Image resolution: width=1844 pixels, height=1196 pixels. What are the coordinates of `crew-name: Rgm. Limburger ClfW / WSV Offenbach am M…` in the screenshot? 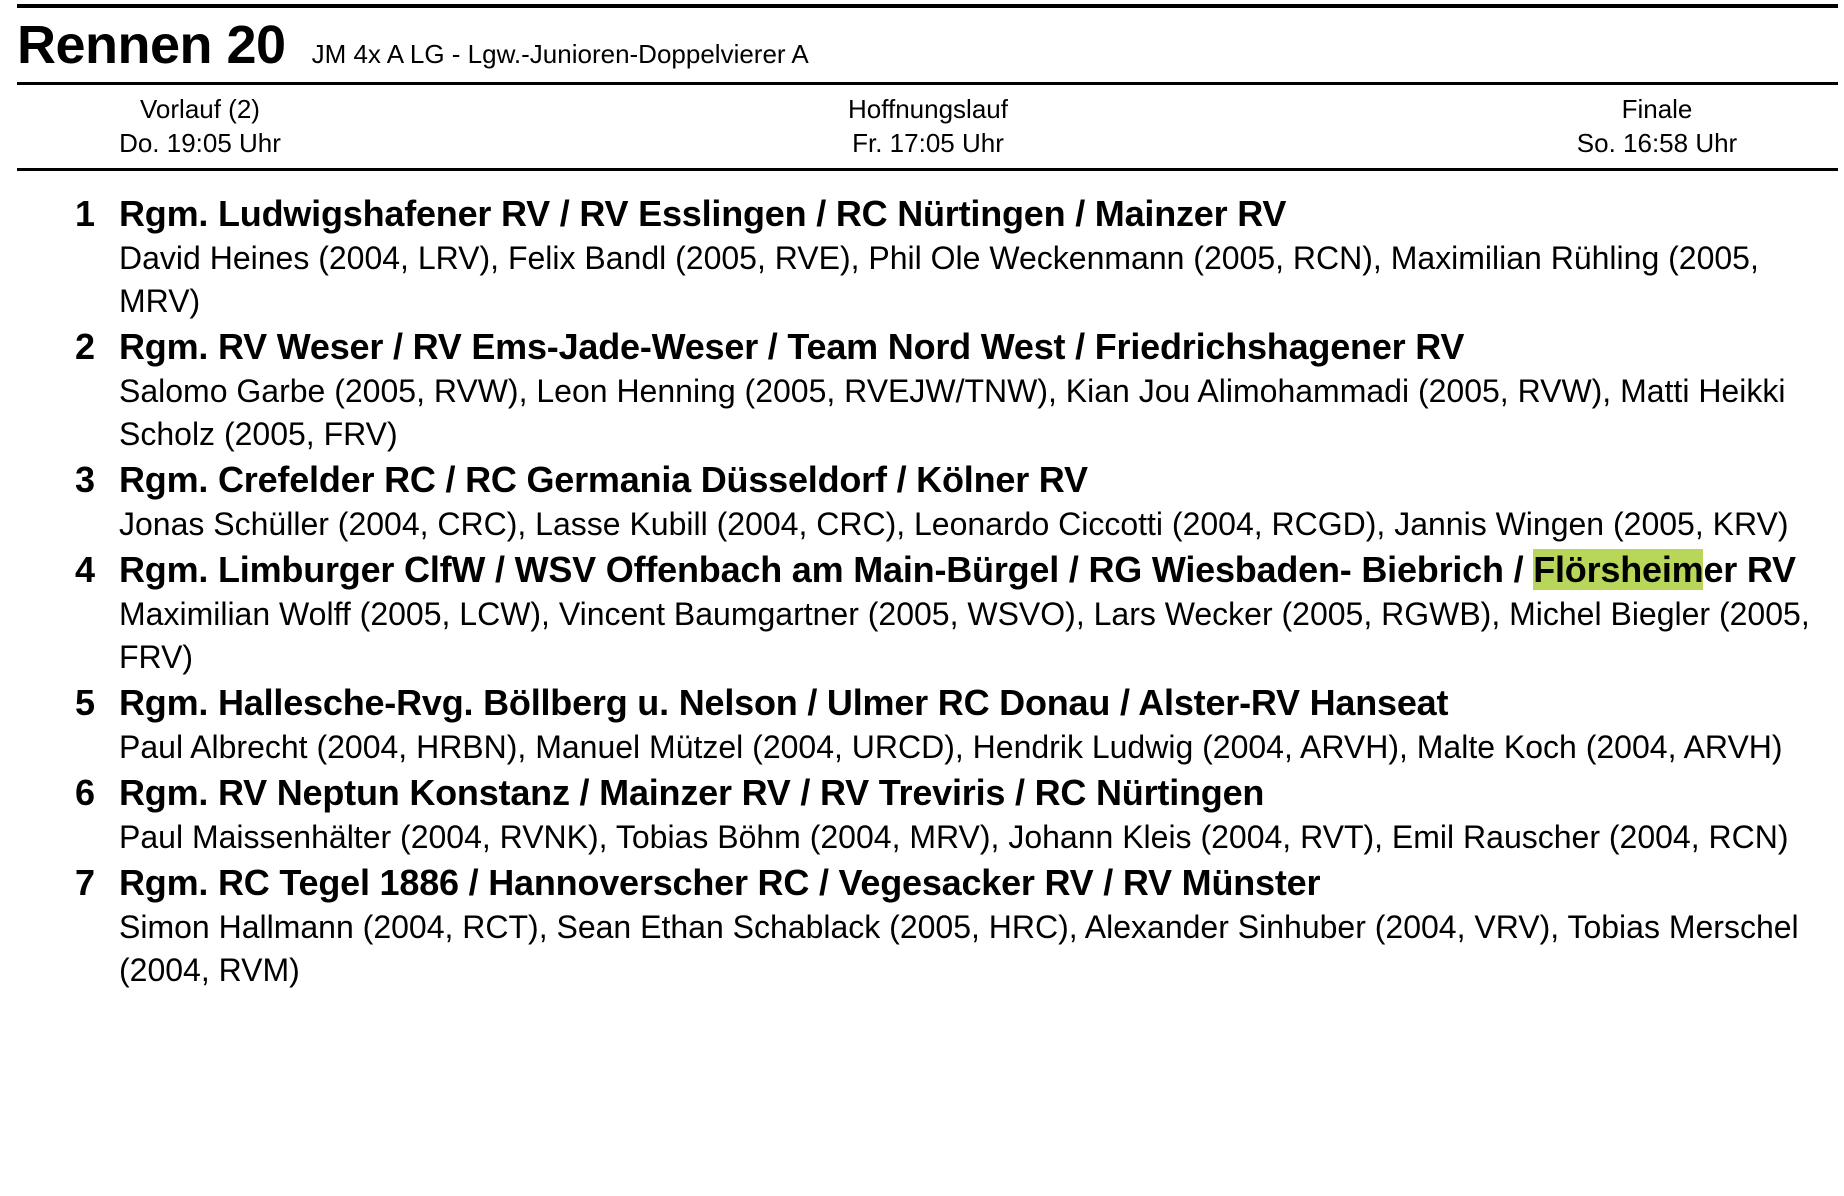 It's located at (981, 569).